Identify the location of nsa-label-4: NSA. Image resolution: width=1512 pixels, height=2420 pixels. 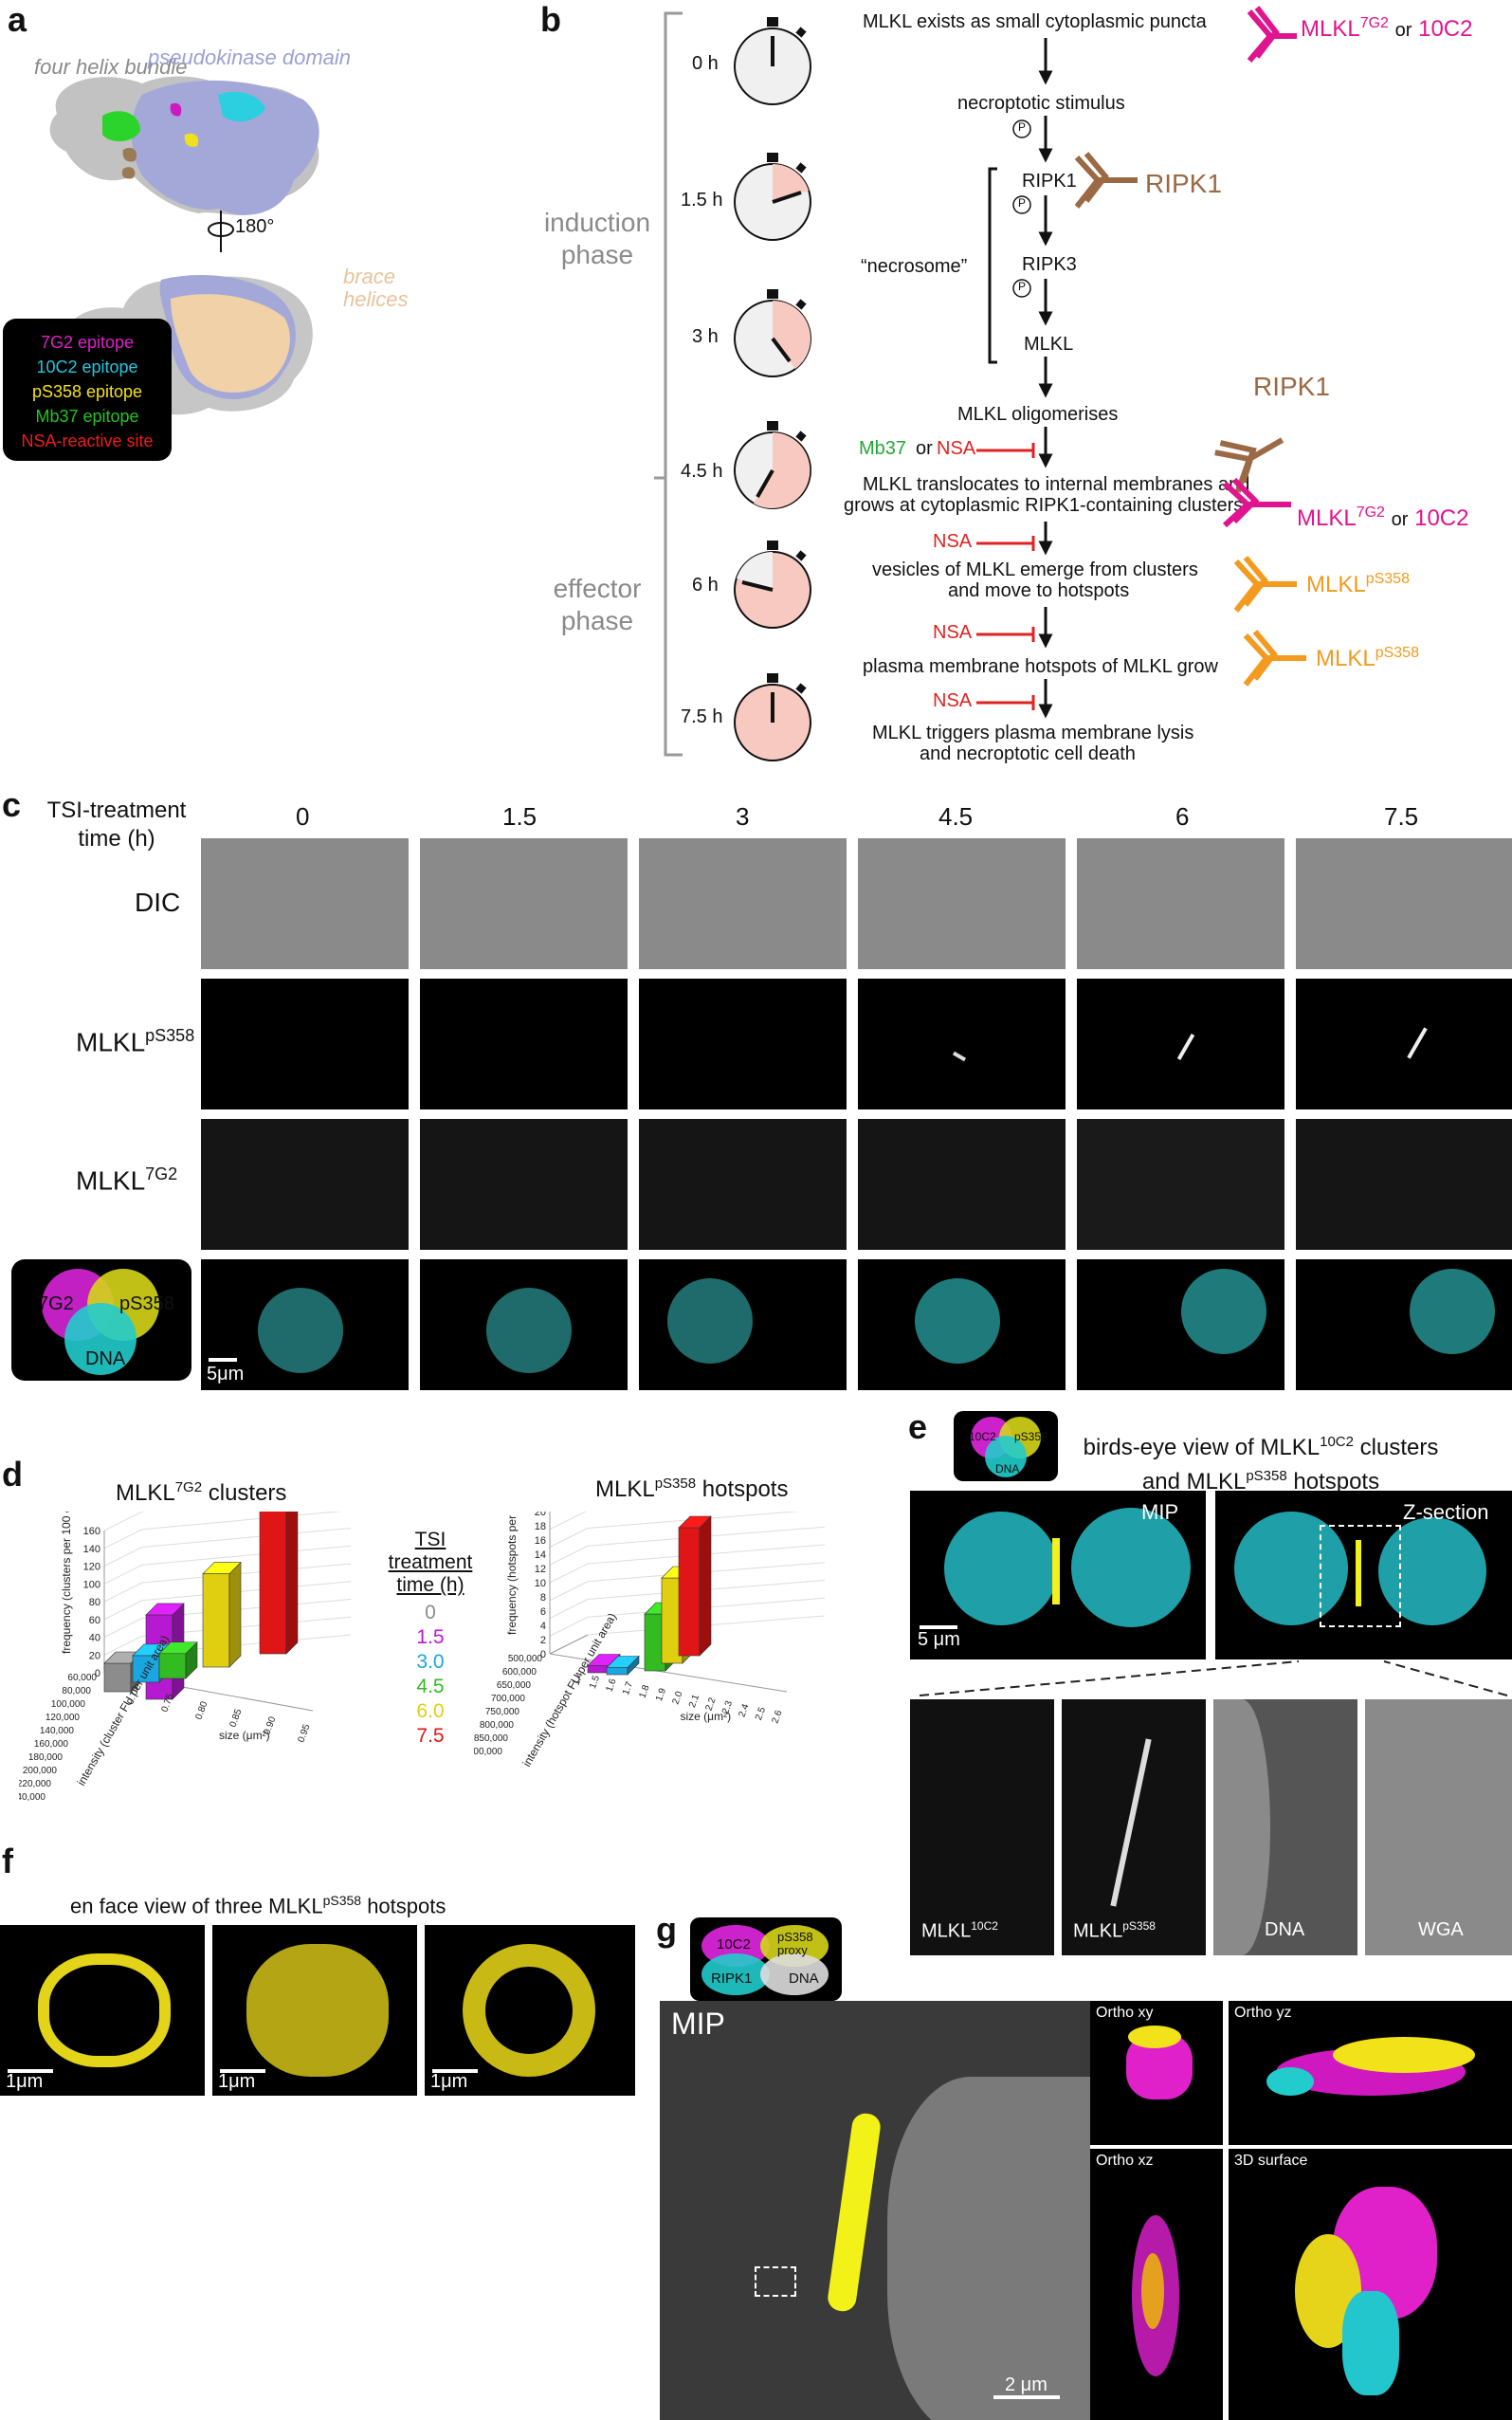
(953, 700).